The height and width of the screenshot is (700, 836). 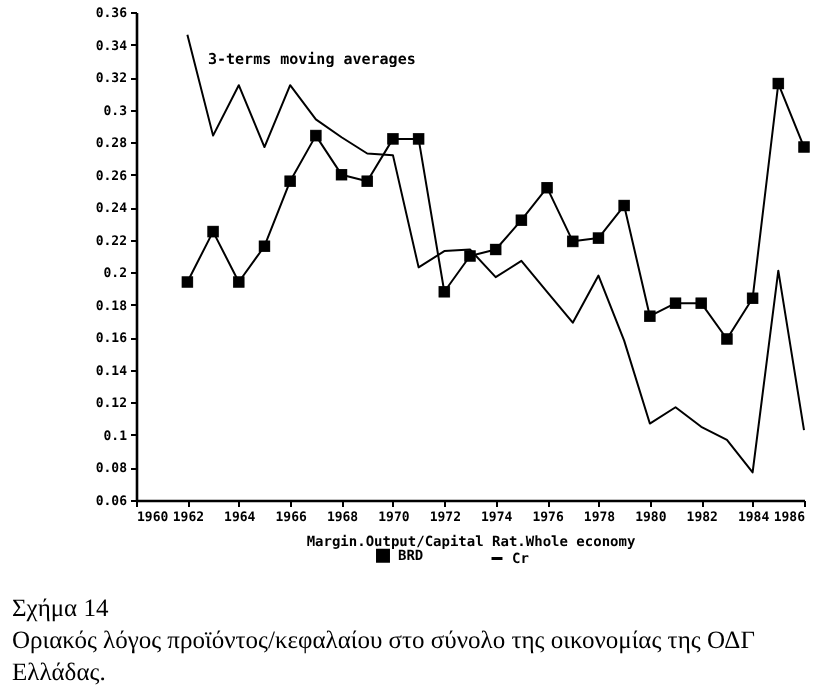 What do you see at coordinates (61, 608) in the screenshot?
I see `text: Σχήμα 14` at bounding box center [61, 608].